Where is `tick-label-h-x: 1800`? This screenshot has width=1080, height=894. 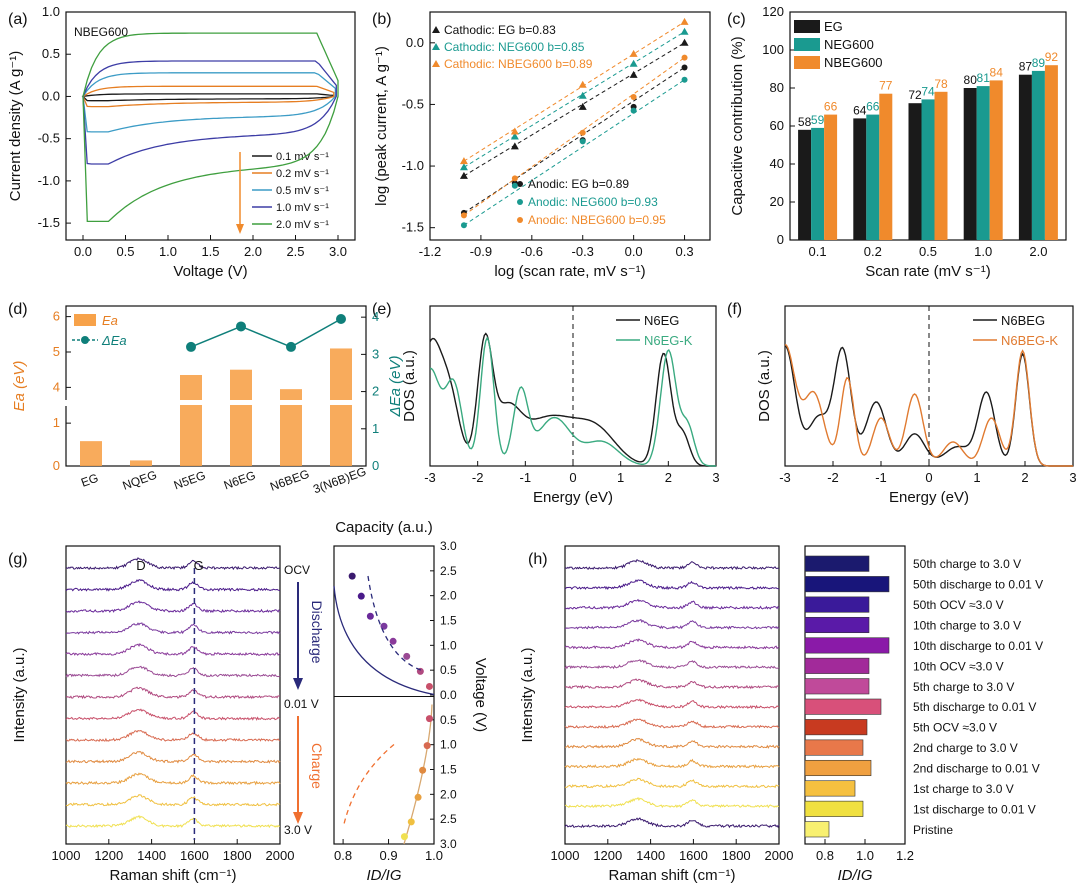 tick-label-h-x: 1800 is located at coordinates (736, 855).